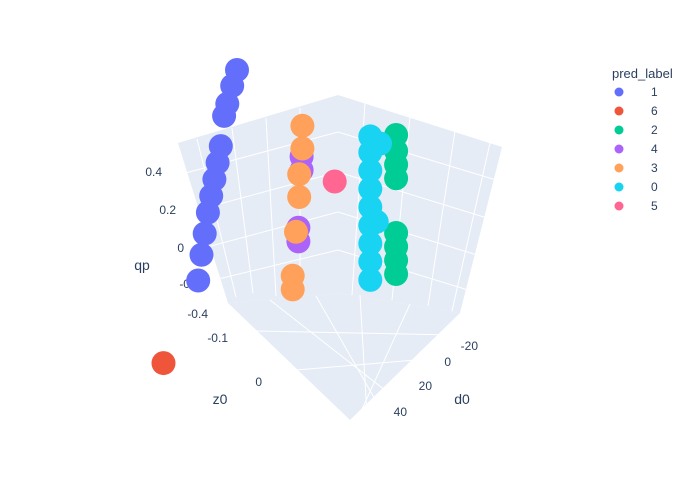 This screenshot has width=700, height=500. I want to click on z-tick-label: 0.4, so click(153, 172).